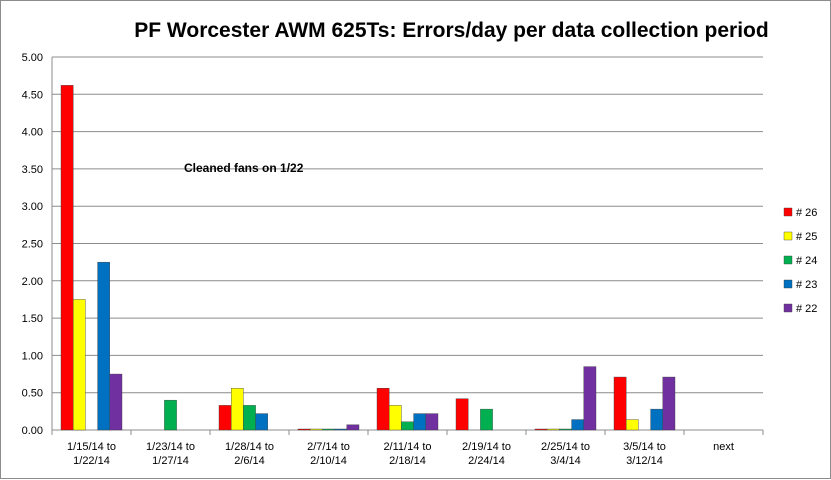 This screenshot has height=480, width=831. What do you see at coordinates (249, 447) in the screenshot?
I see `x-tick-label: 1/28/14 to` at bounding box center [249, 447].